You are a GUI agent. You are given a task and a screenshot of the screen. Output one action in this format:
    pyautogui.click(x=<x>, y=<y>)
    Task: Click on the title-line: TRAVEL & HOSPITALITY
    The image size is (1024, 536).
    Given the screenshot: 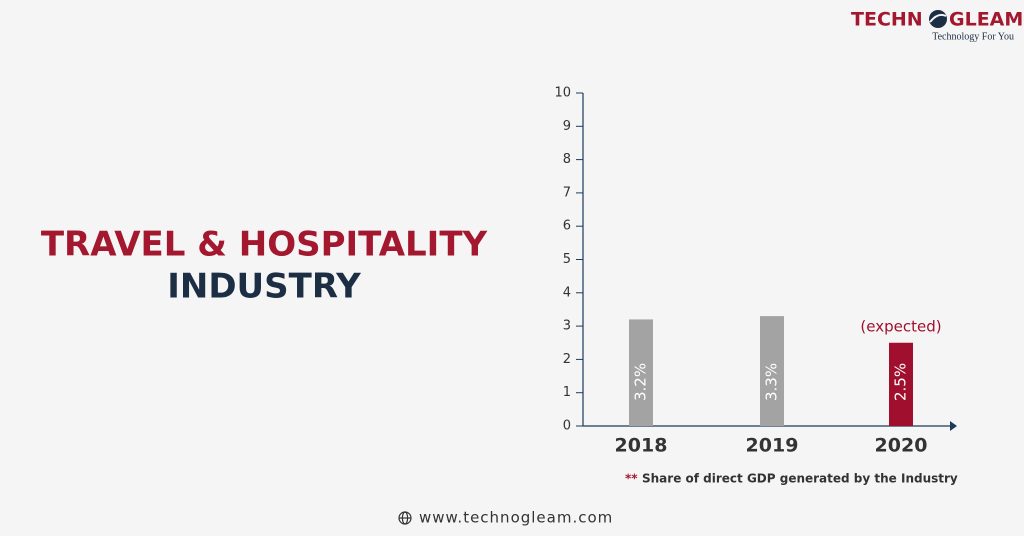 What is the action you would take?
    pyautogui.click(x=264, y=245)
    